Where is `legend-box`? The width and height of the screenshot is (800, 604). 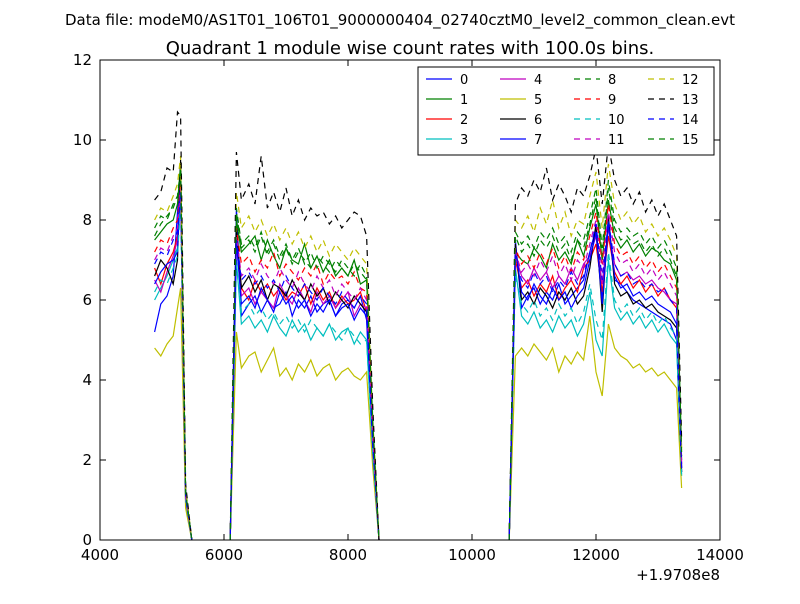 legend-box is located at coordinates (566, 111).